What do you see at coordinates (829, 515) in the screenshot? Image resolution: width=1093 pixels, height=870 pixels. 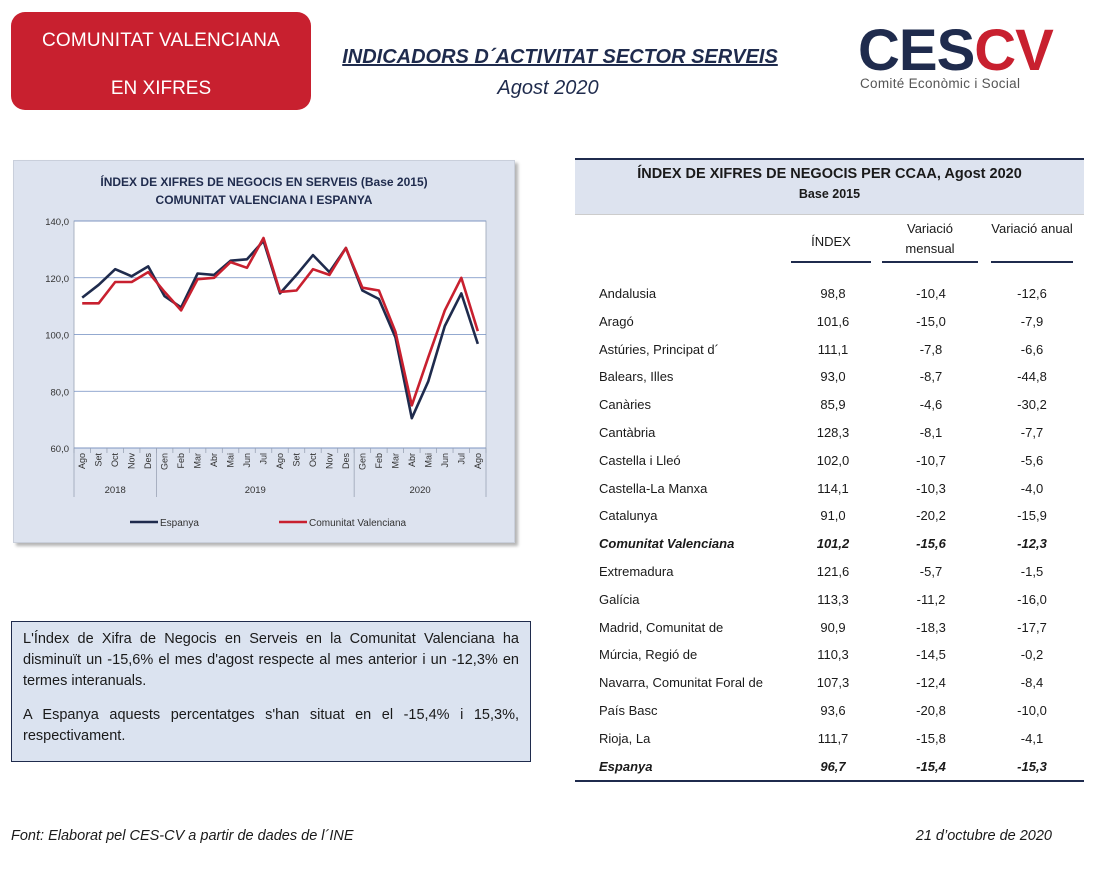 I see `table-row: Catalunya 91,0 -20,2 -15,9` at bounding box center [829, 515].